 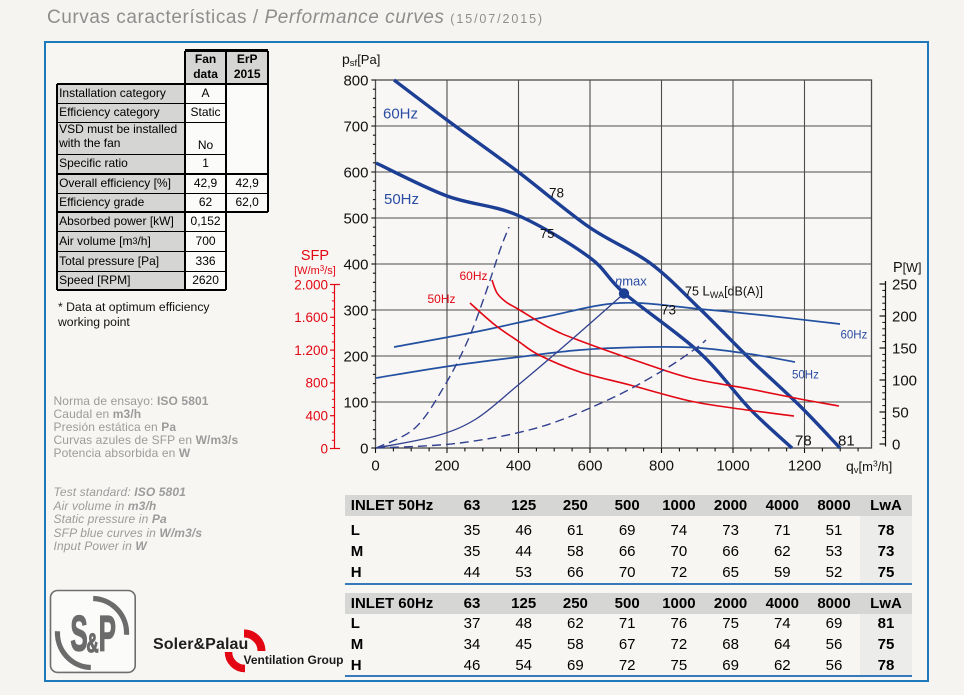 I want to click on svg-text: 500, so click(x=355, y=218).